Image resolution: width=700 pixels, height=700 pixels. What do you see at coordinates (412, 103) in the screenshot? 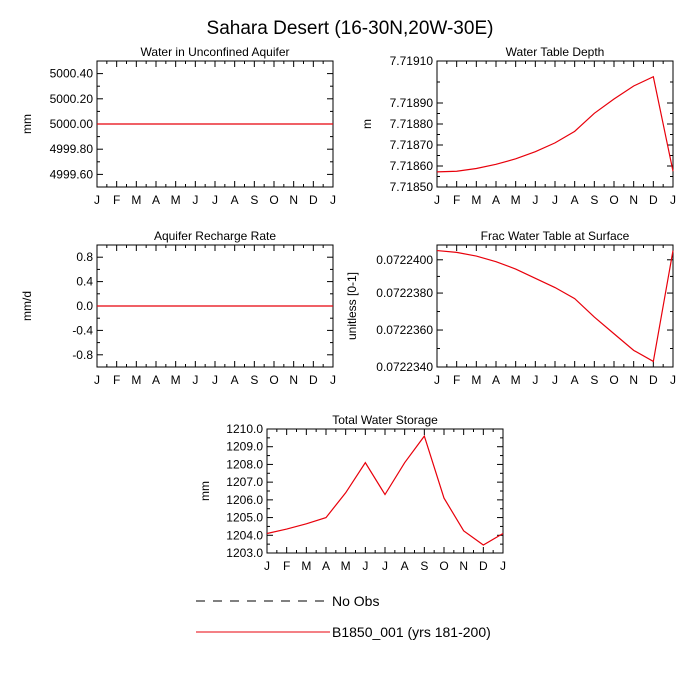
I see `y-tick-label: 7.71890` at bounding box center [412, 103].